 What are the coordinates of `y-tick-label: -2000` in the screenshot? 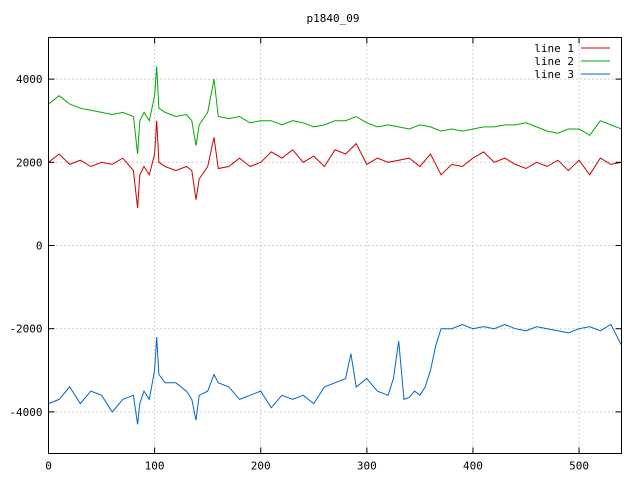 It's located at (25, 329).